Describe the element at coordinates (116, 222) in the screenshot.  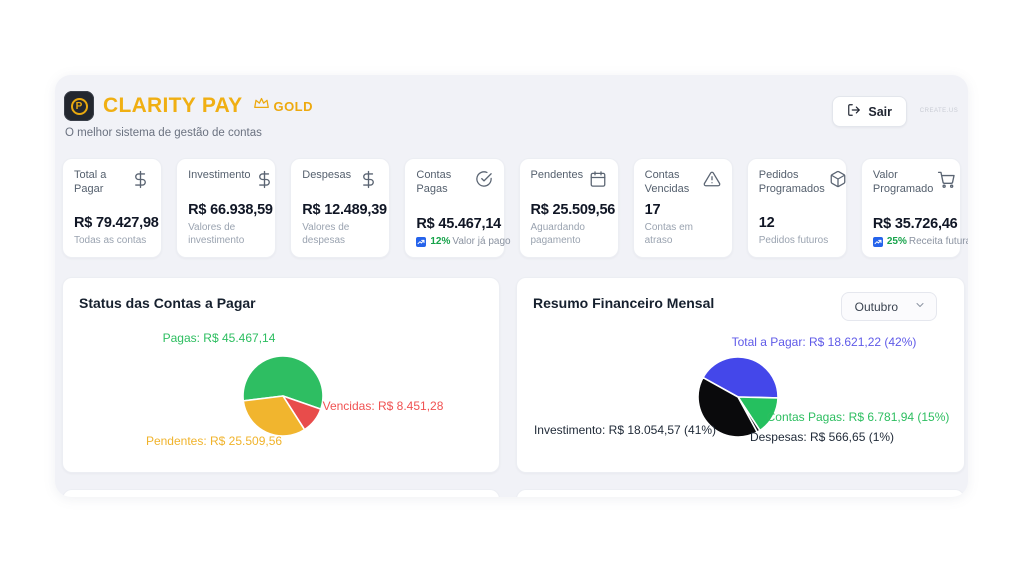
I see `stat-value: R$ 79.427,98` at that location.